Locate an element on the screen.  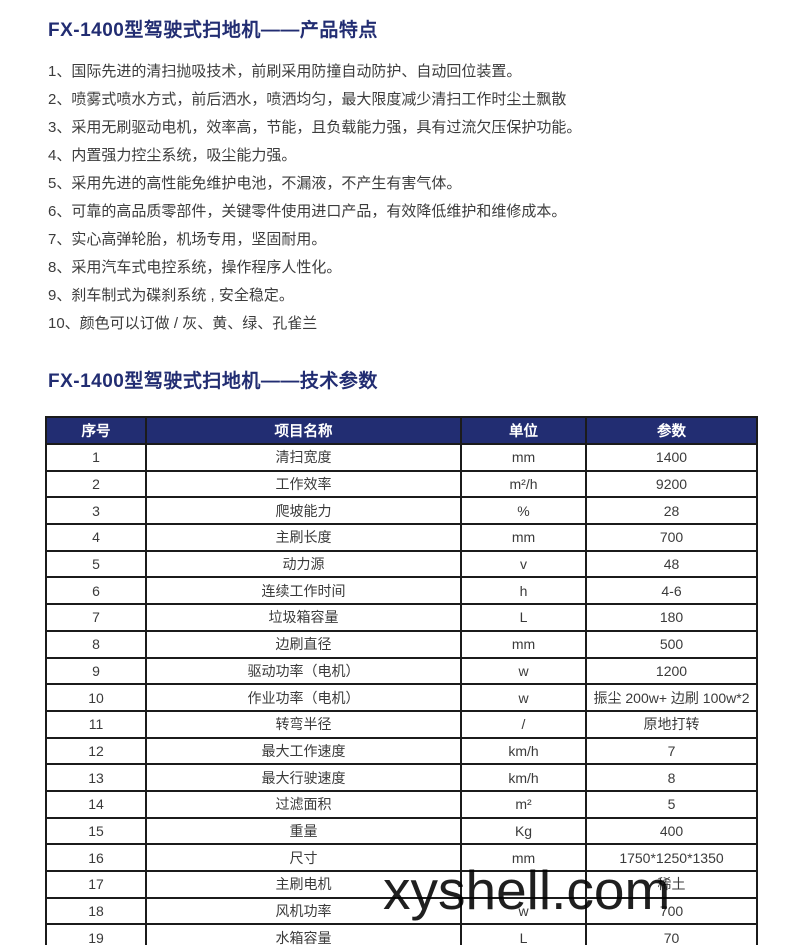
cell-index: 18 is located at coordinates (96, 911).